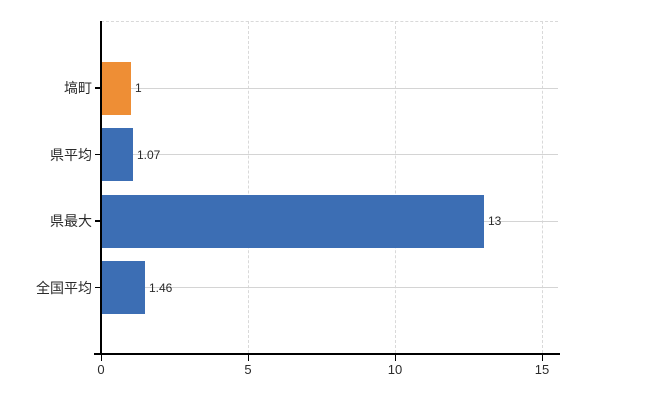  I want to click on category-label: 全国平均, so click(64, 287).